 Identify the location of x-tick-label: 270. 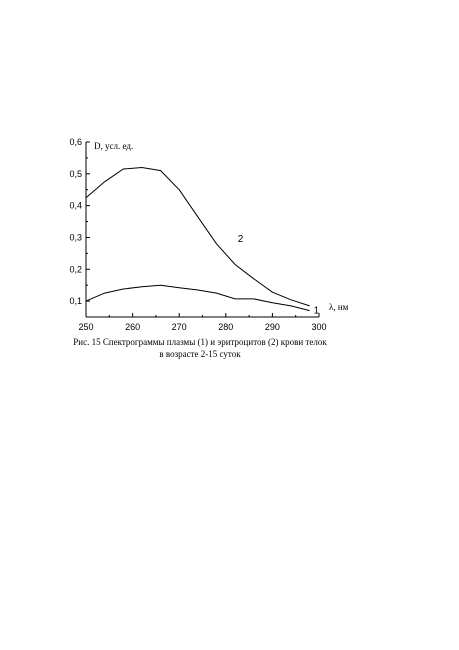
(179, 327).